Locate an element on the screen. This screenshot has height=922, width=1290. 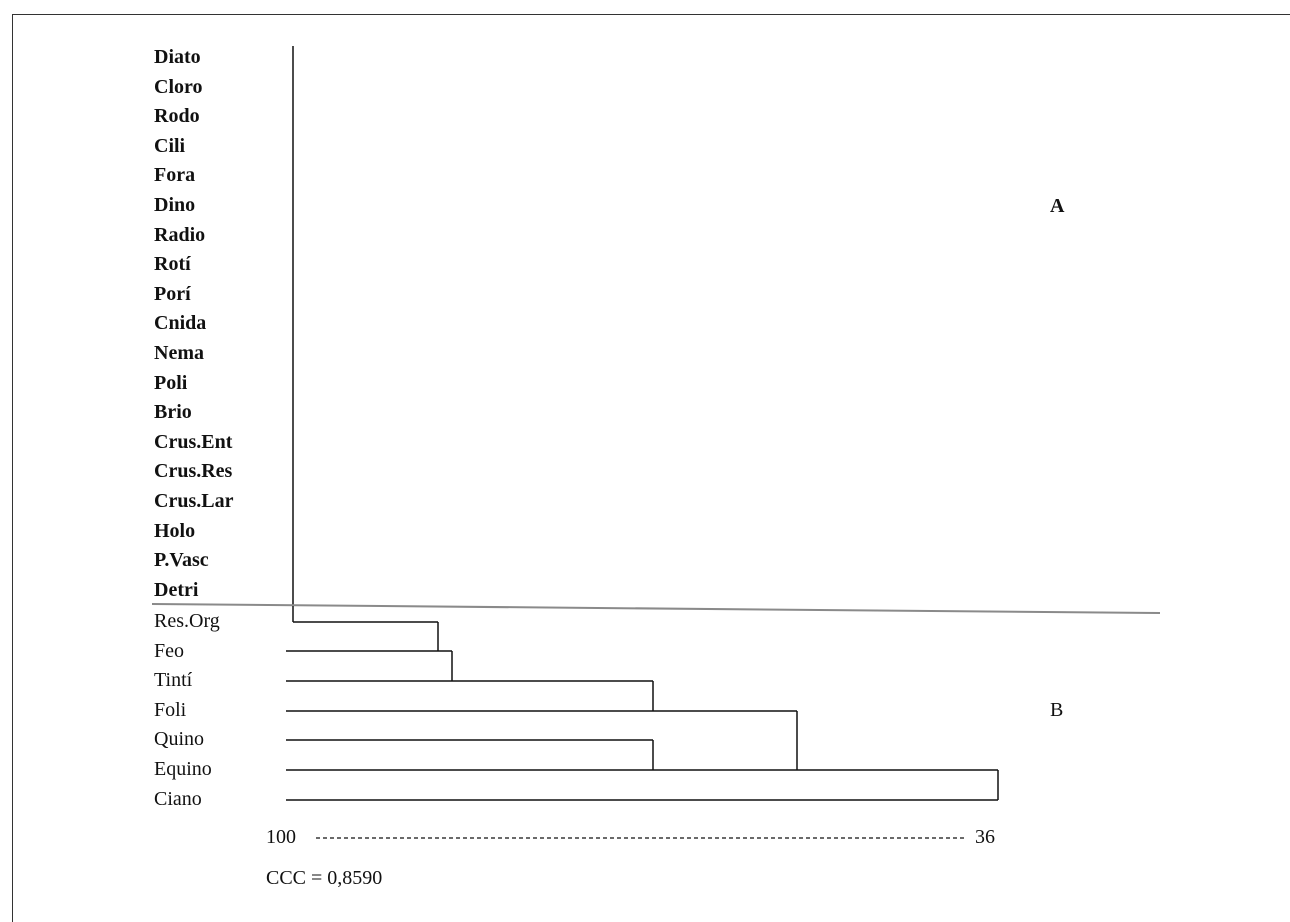
group-b-leaf-label: Ciano is located at coordinates (178, 798).